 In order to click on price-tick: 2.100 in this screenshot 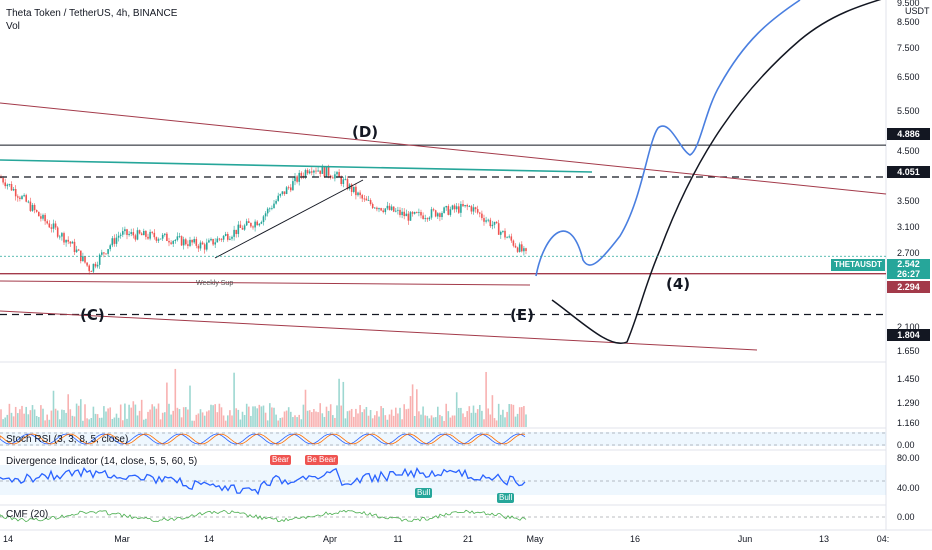, I will do `click(908, 327)`.